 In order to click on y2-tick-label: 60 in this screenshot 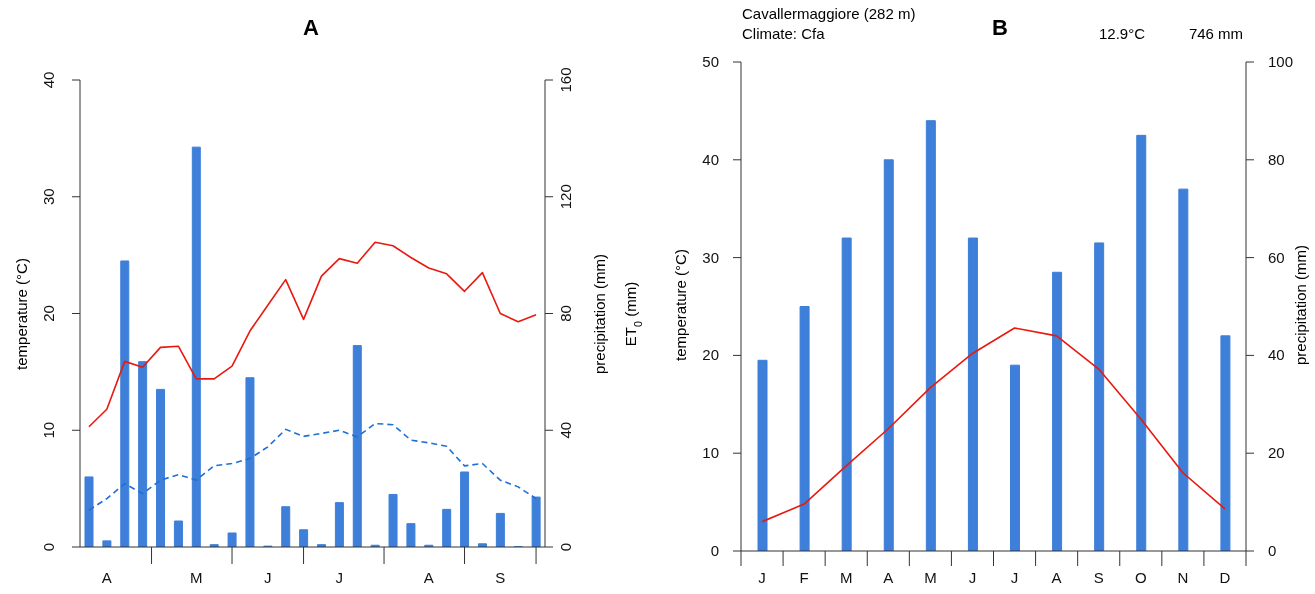, I will do `click(1276, 257)`.